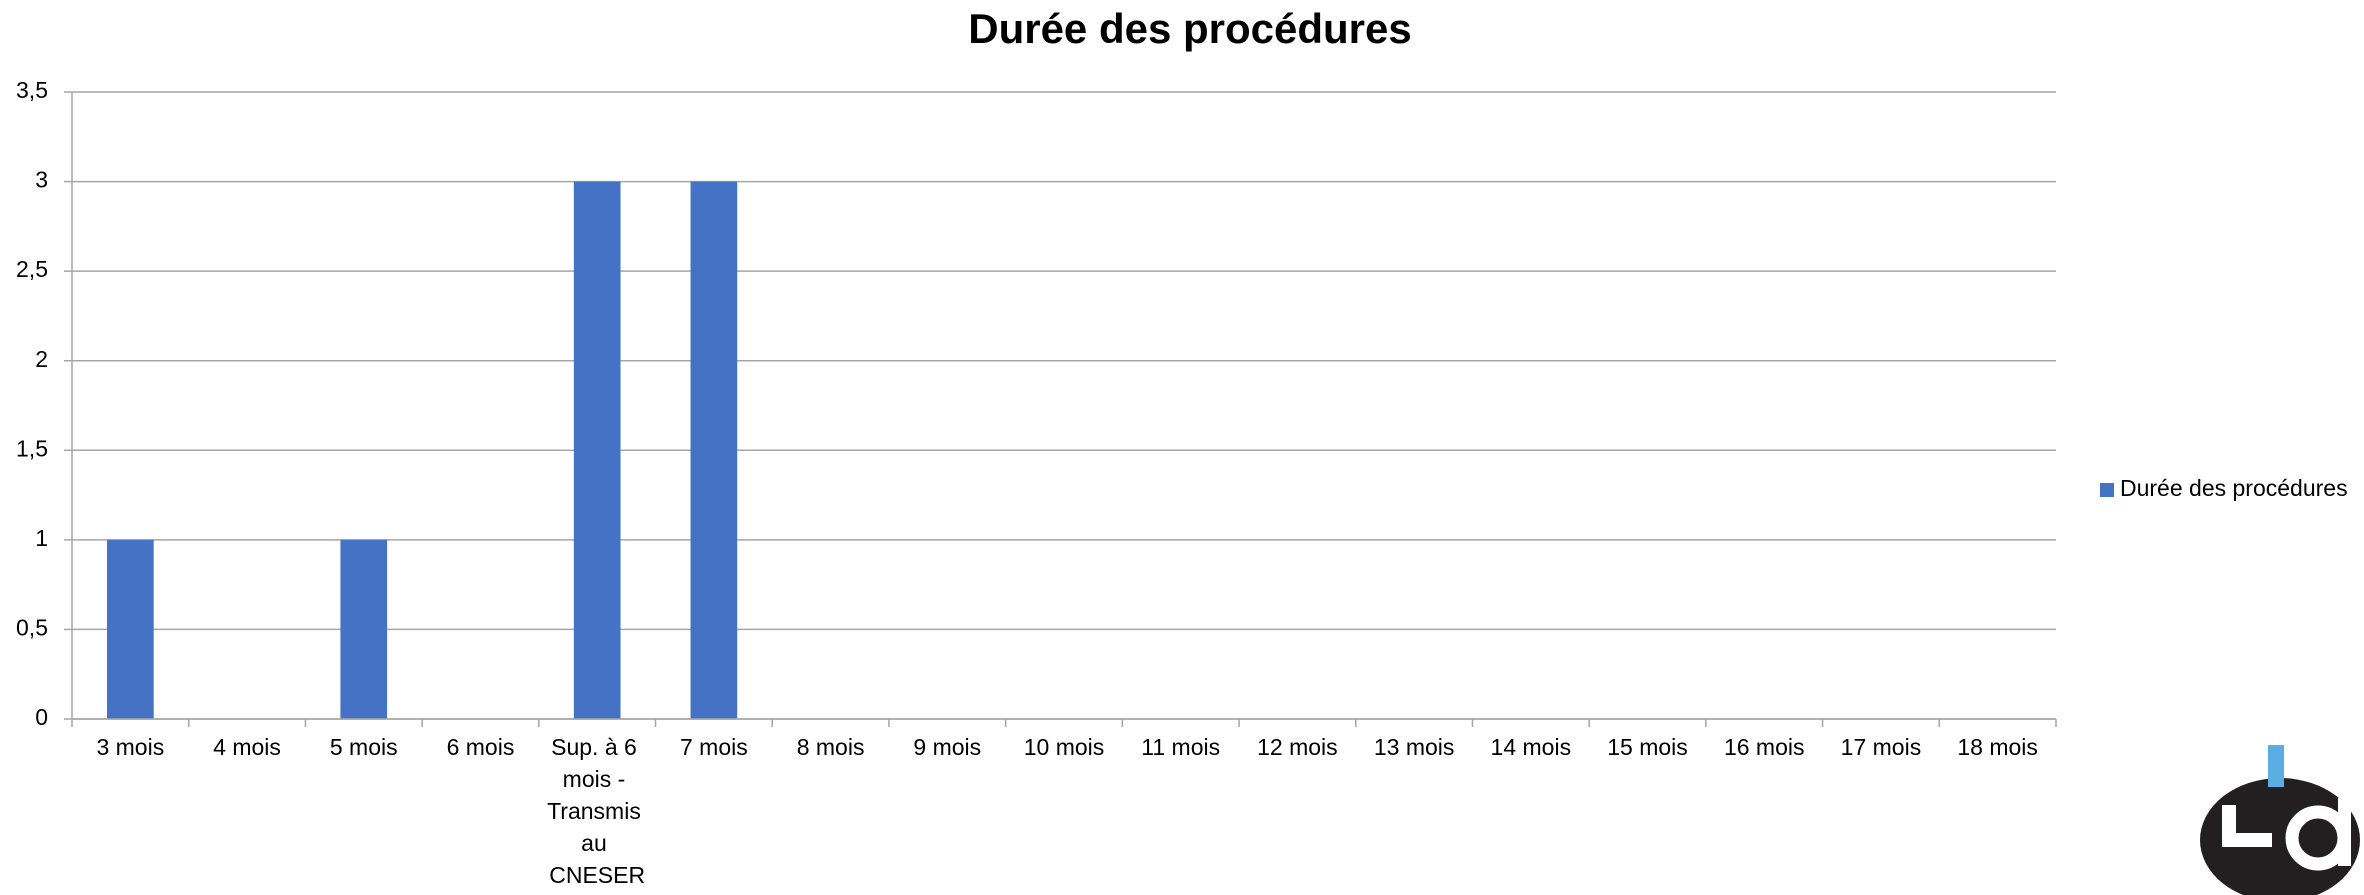 Image resolution: width=2364 pixels, height=895 pixels. I want to click on y-tick-label: 0, so click(41, 717).